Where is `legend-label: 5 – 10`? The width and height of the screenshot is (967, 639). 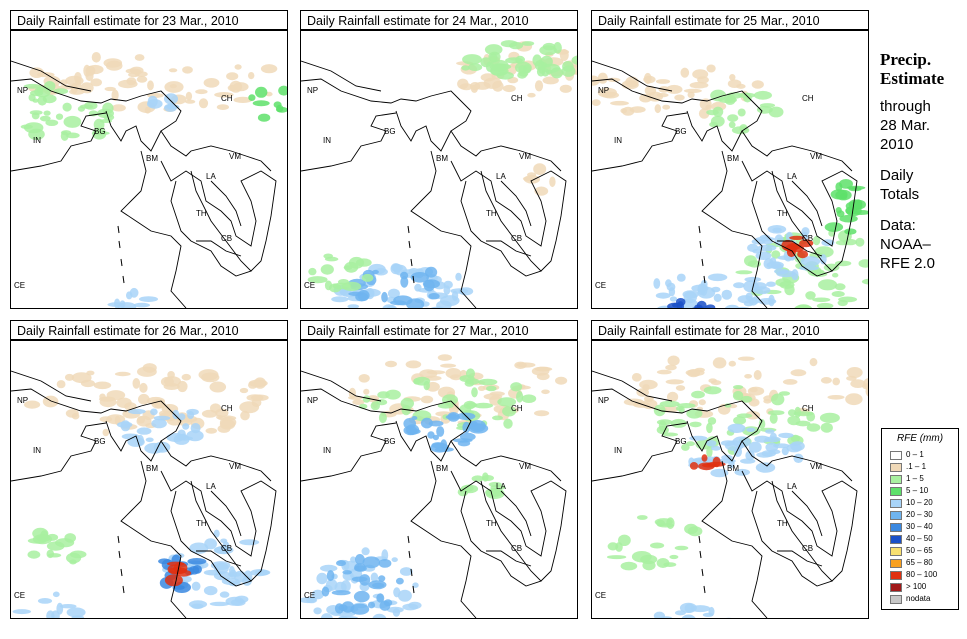
legend-label: 5 – 10 is located at coordinates (917, 490).